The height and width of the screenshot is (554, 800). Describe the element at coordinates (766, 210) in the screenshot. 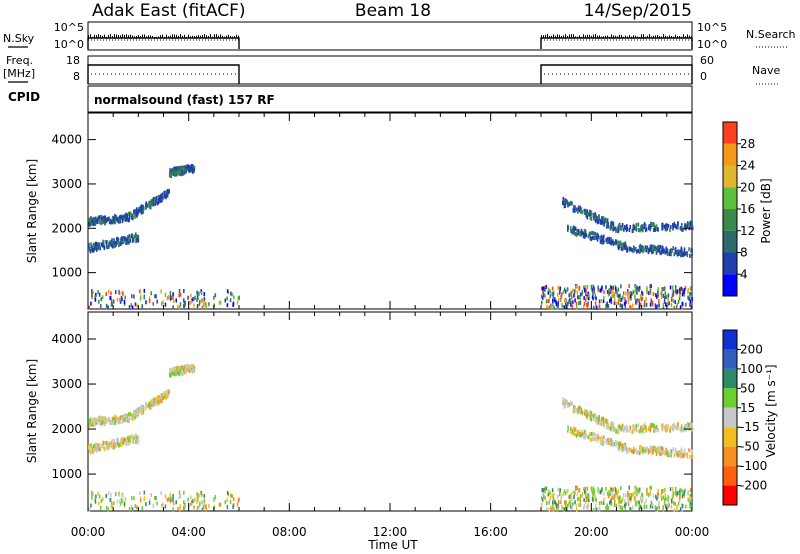

I see `power-colorbar-label: Power [dB]` at that location.